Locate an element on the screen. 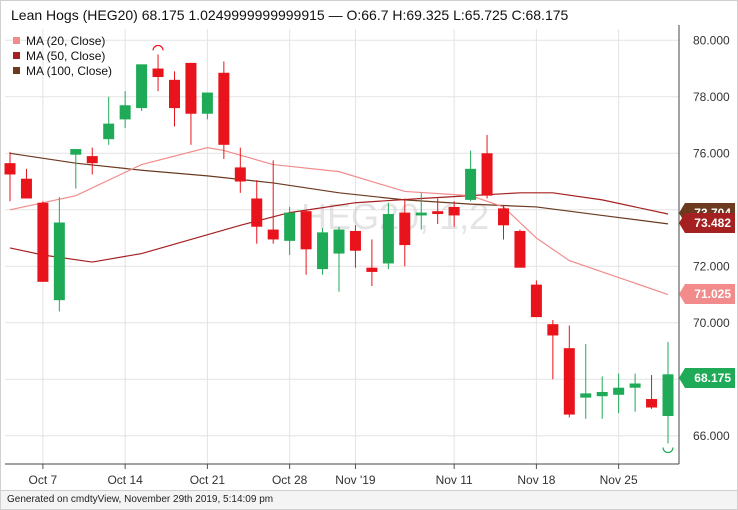 This screenshot has height=510, width=738. price-tag-label: 73.482 is located at coordinates (712, 223).